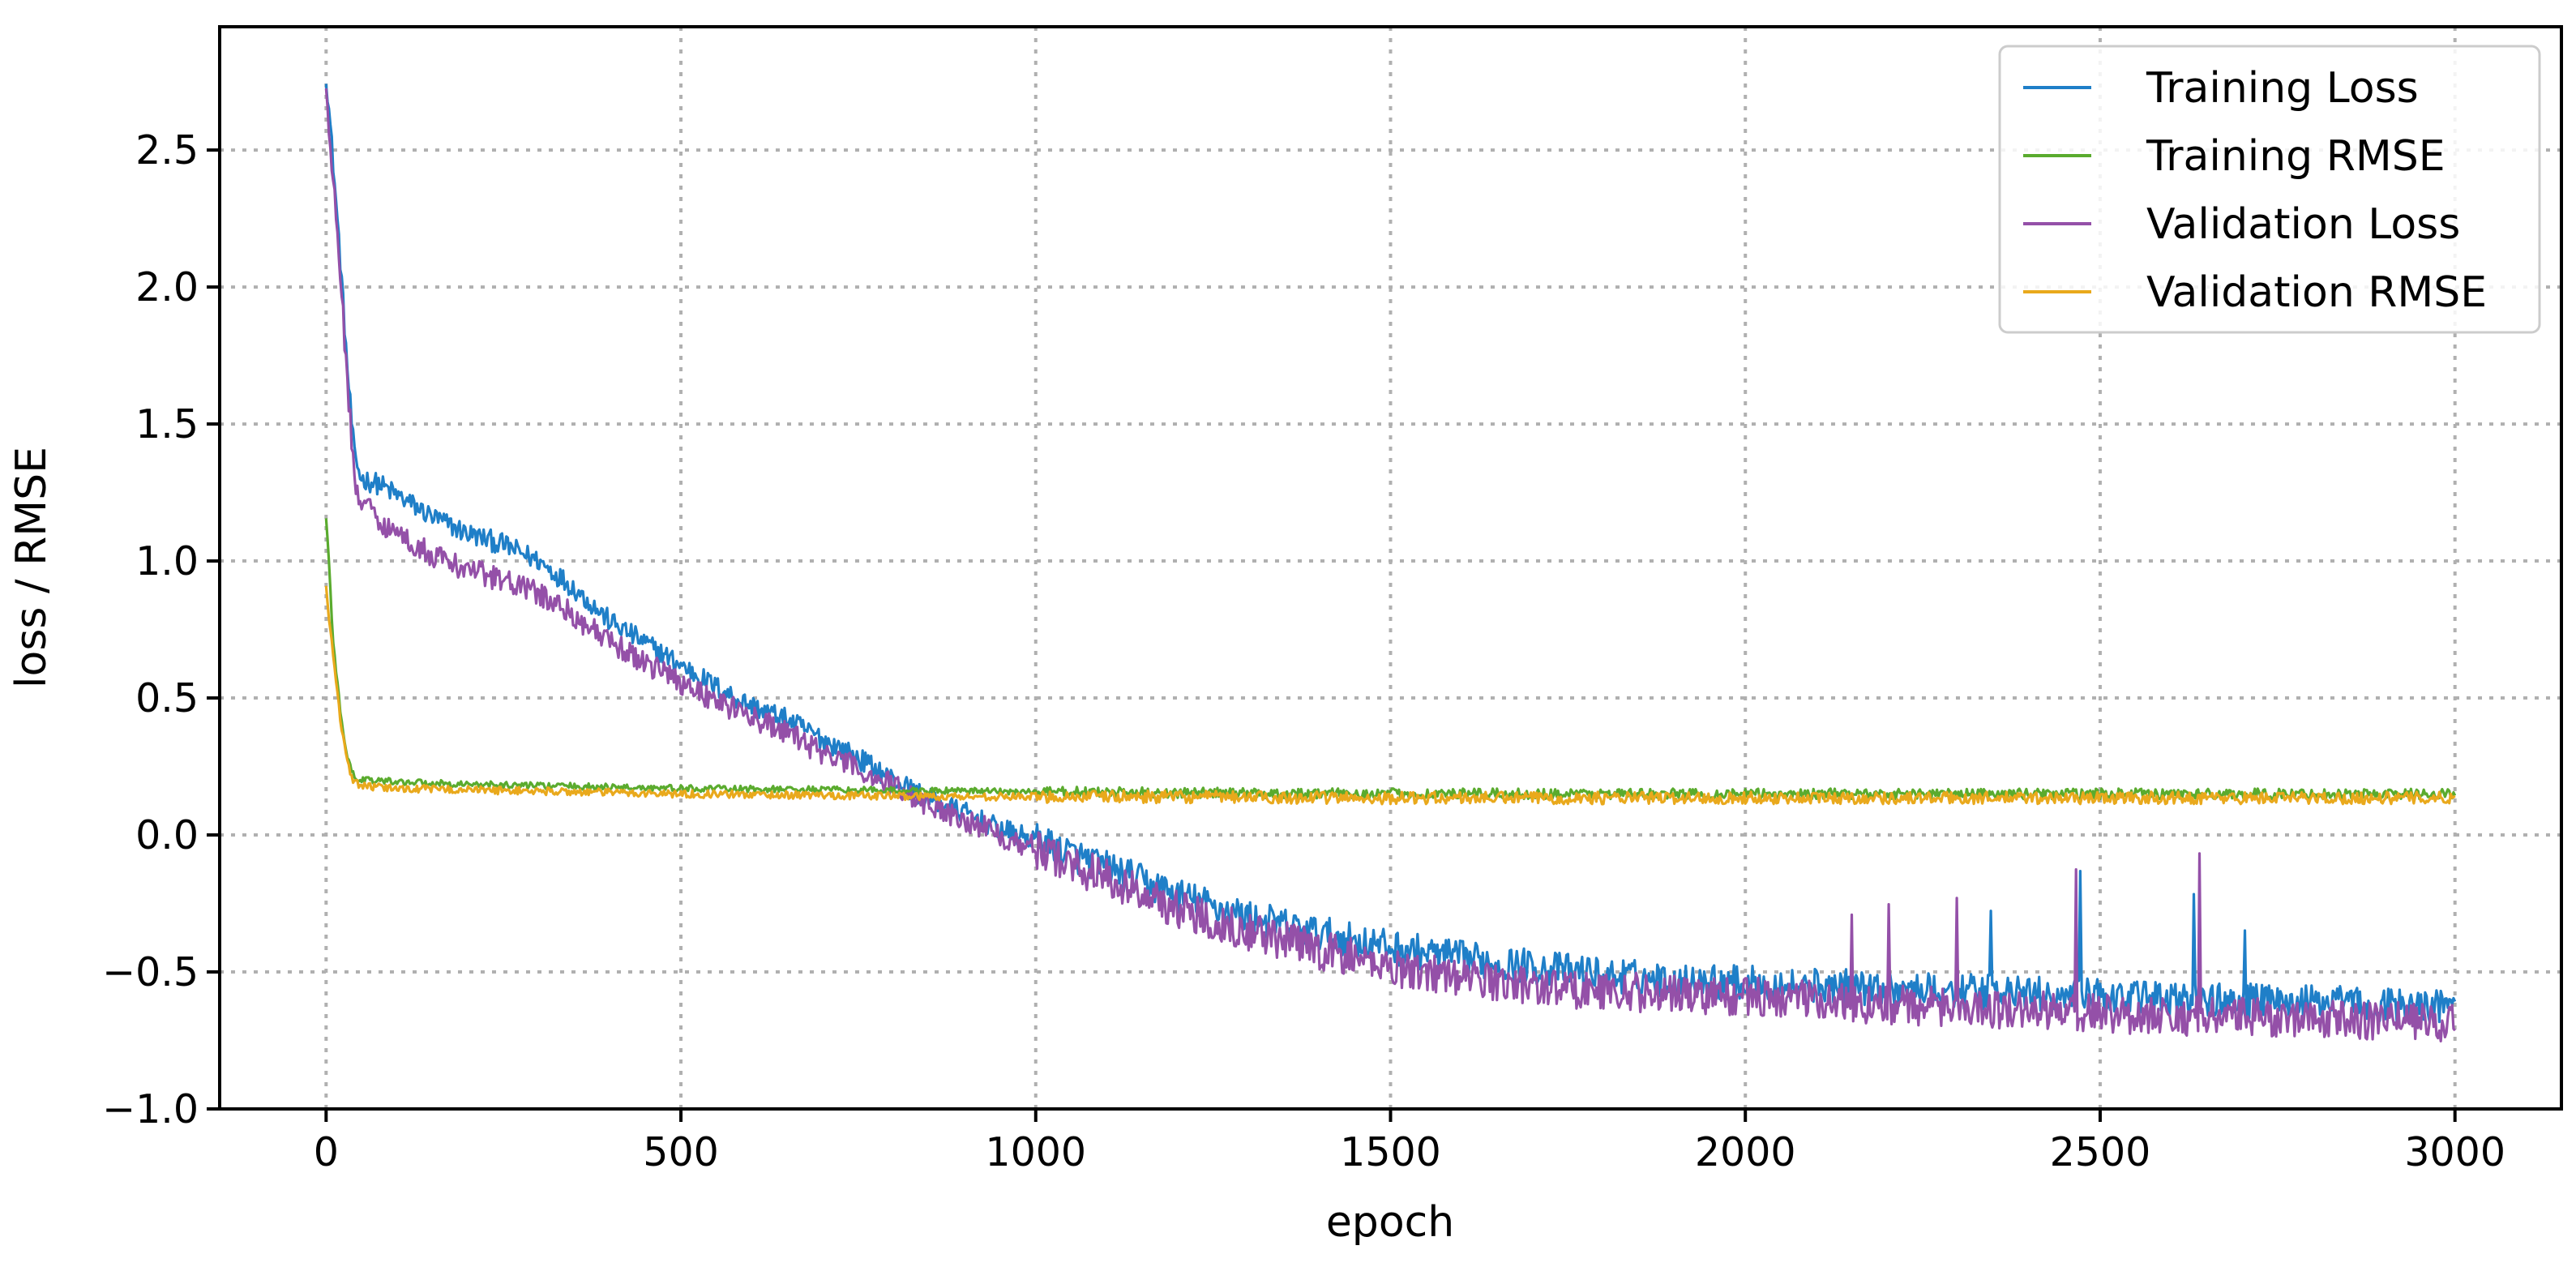 The image size is (2576, 1267). What do you see at coordinates (2282, 88) in the screenshot?
I see `legend-label: Training Loss` at bounding box center [2282, 88].